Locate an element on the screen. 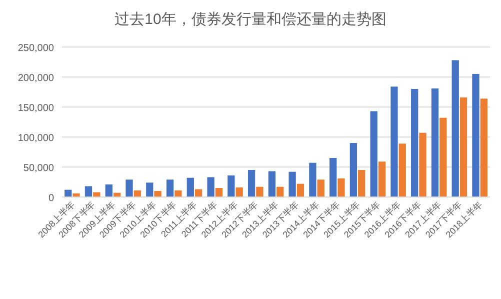 This screenshot has height=299, width=501. y-tick-label: 100,000 is located at coordinates (36, 138).